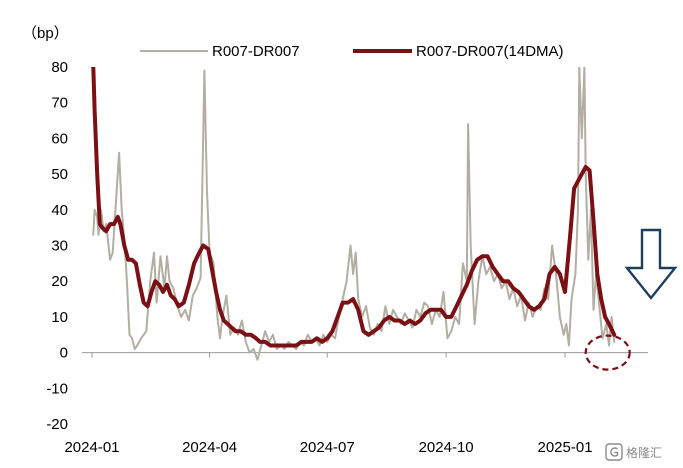 The image size is (683, 468). Describe the element at coordinates (209, 447) in the screenshot. I see `x-tick-label: 2024-04` at that location.